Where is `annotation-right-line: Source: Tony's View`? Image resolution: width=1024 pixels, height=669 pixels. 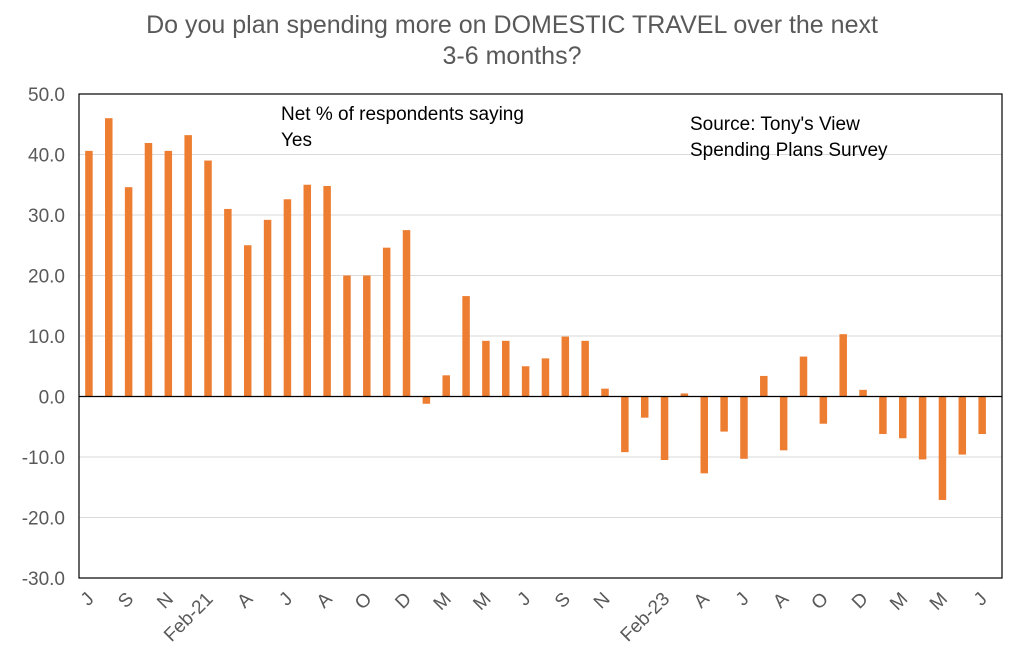
annotation-right-line: Source: Tony's View is located at coordinates (775, 124).